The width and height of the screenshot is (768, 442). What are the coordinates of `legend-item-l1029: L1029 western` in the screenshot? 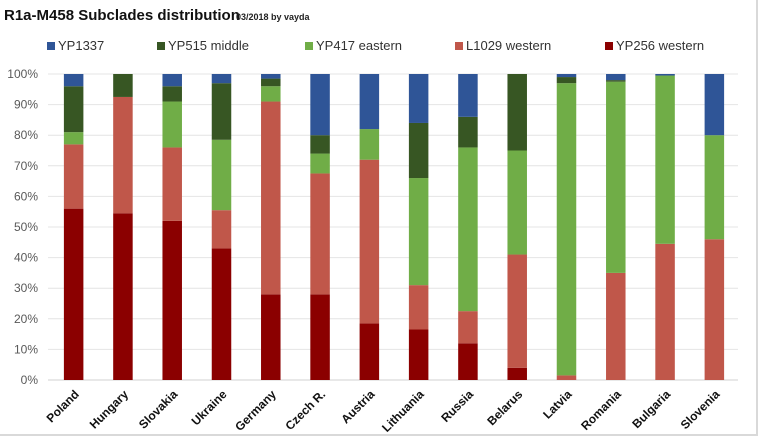 It's located at (503, 45).